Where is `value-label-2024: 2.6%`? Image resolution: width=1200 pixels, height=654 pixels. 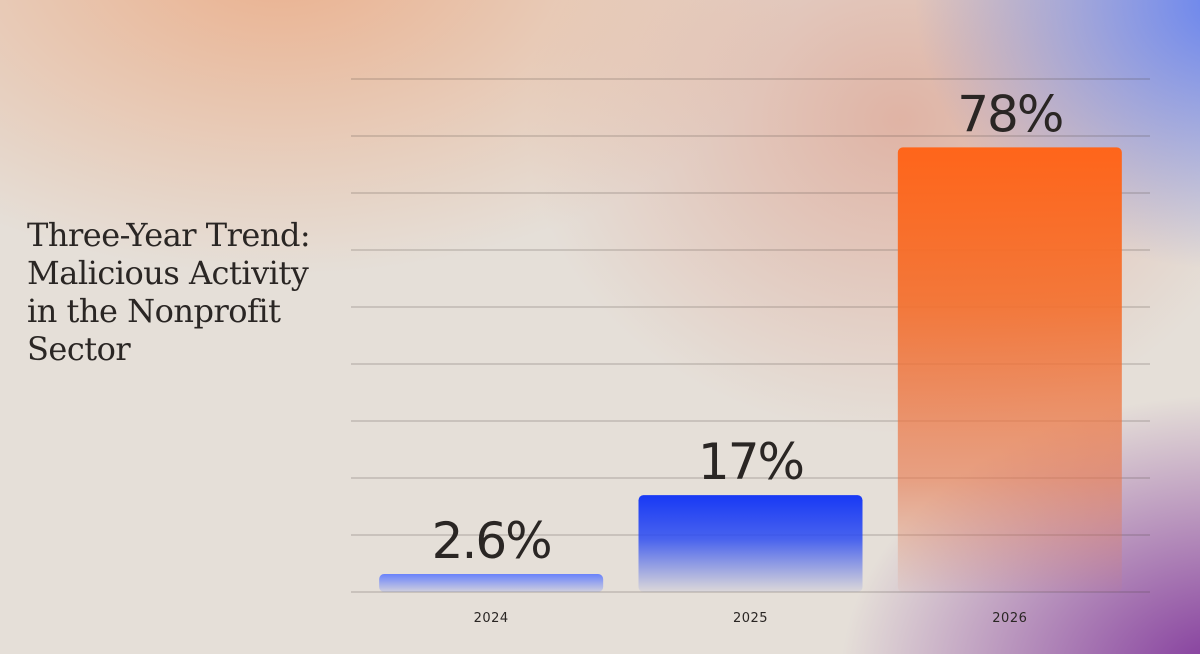
value-label-2024: 2.6% is located at coordinates (491, 541).